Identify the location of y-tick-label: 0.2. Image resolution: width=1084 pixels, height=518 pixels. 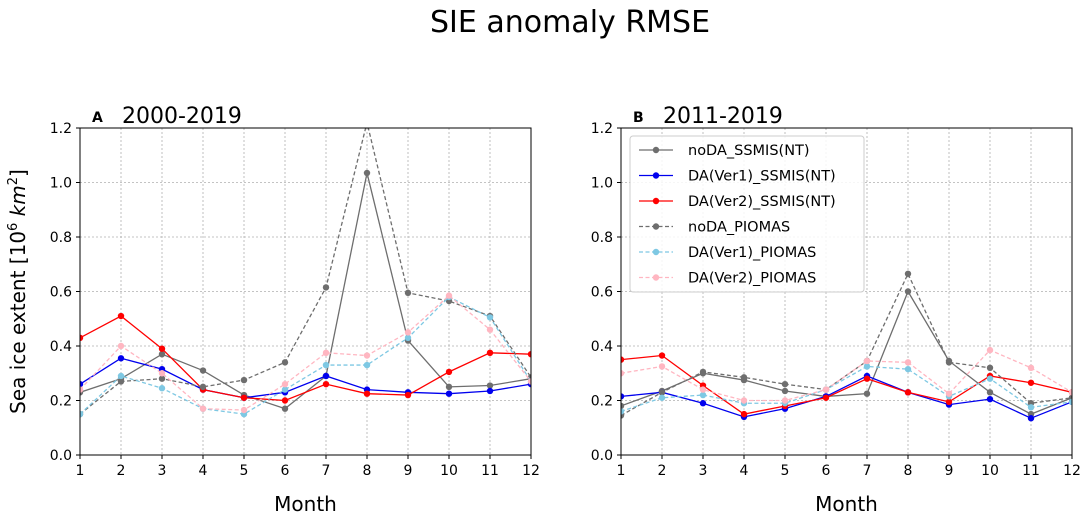
(61, 402).